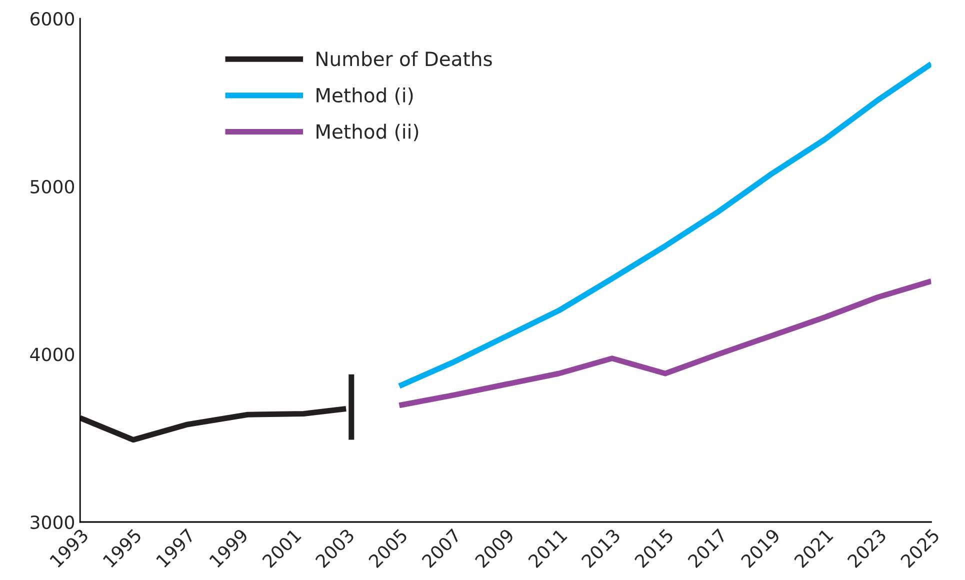  What do you see at coordinates (52, 187) in the screenshot?
I see `y-tick-label: 5000` at bounding box center [52, 187].